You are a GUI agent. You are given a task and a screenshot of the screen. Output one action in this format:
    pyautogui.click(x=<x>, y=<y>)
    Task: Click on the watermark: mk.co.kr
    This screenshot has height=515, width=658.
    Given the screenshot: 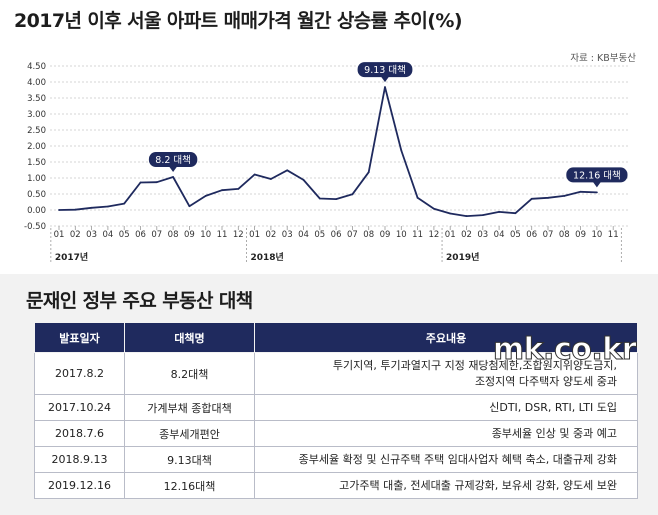 What is the action you would take?
    pyautogui.click(x=564, y=350)
    